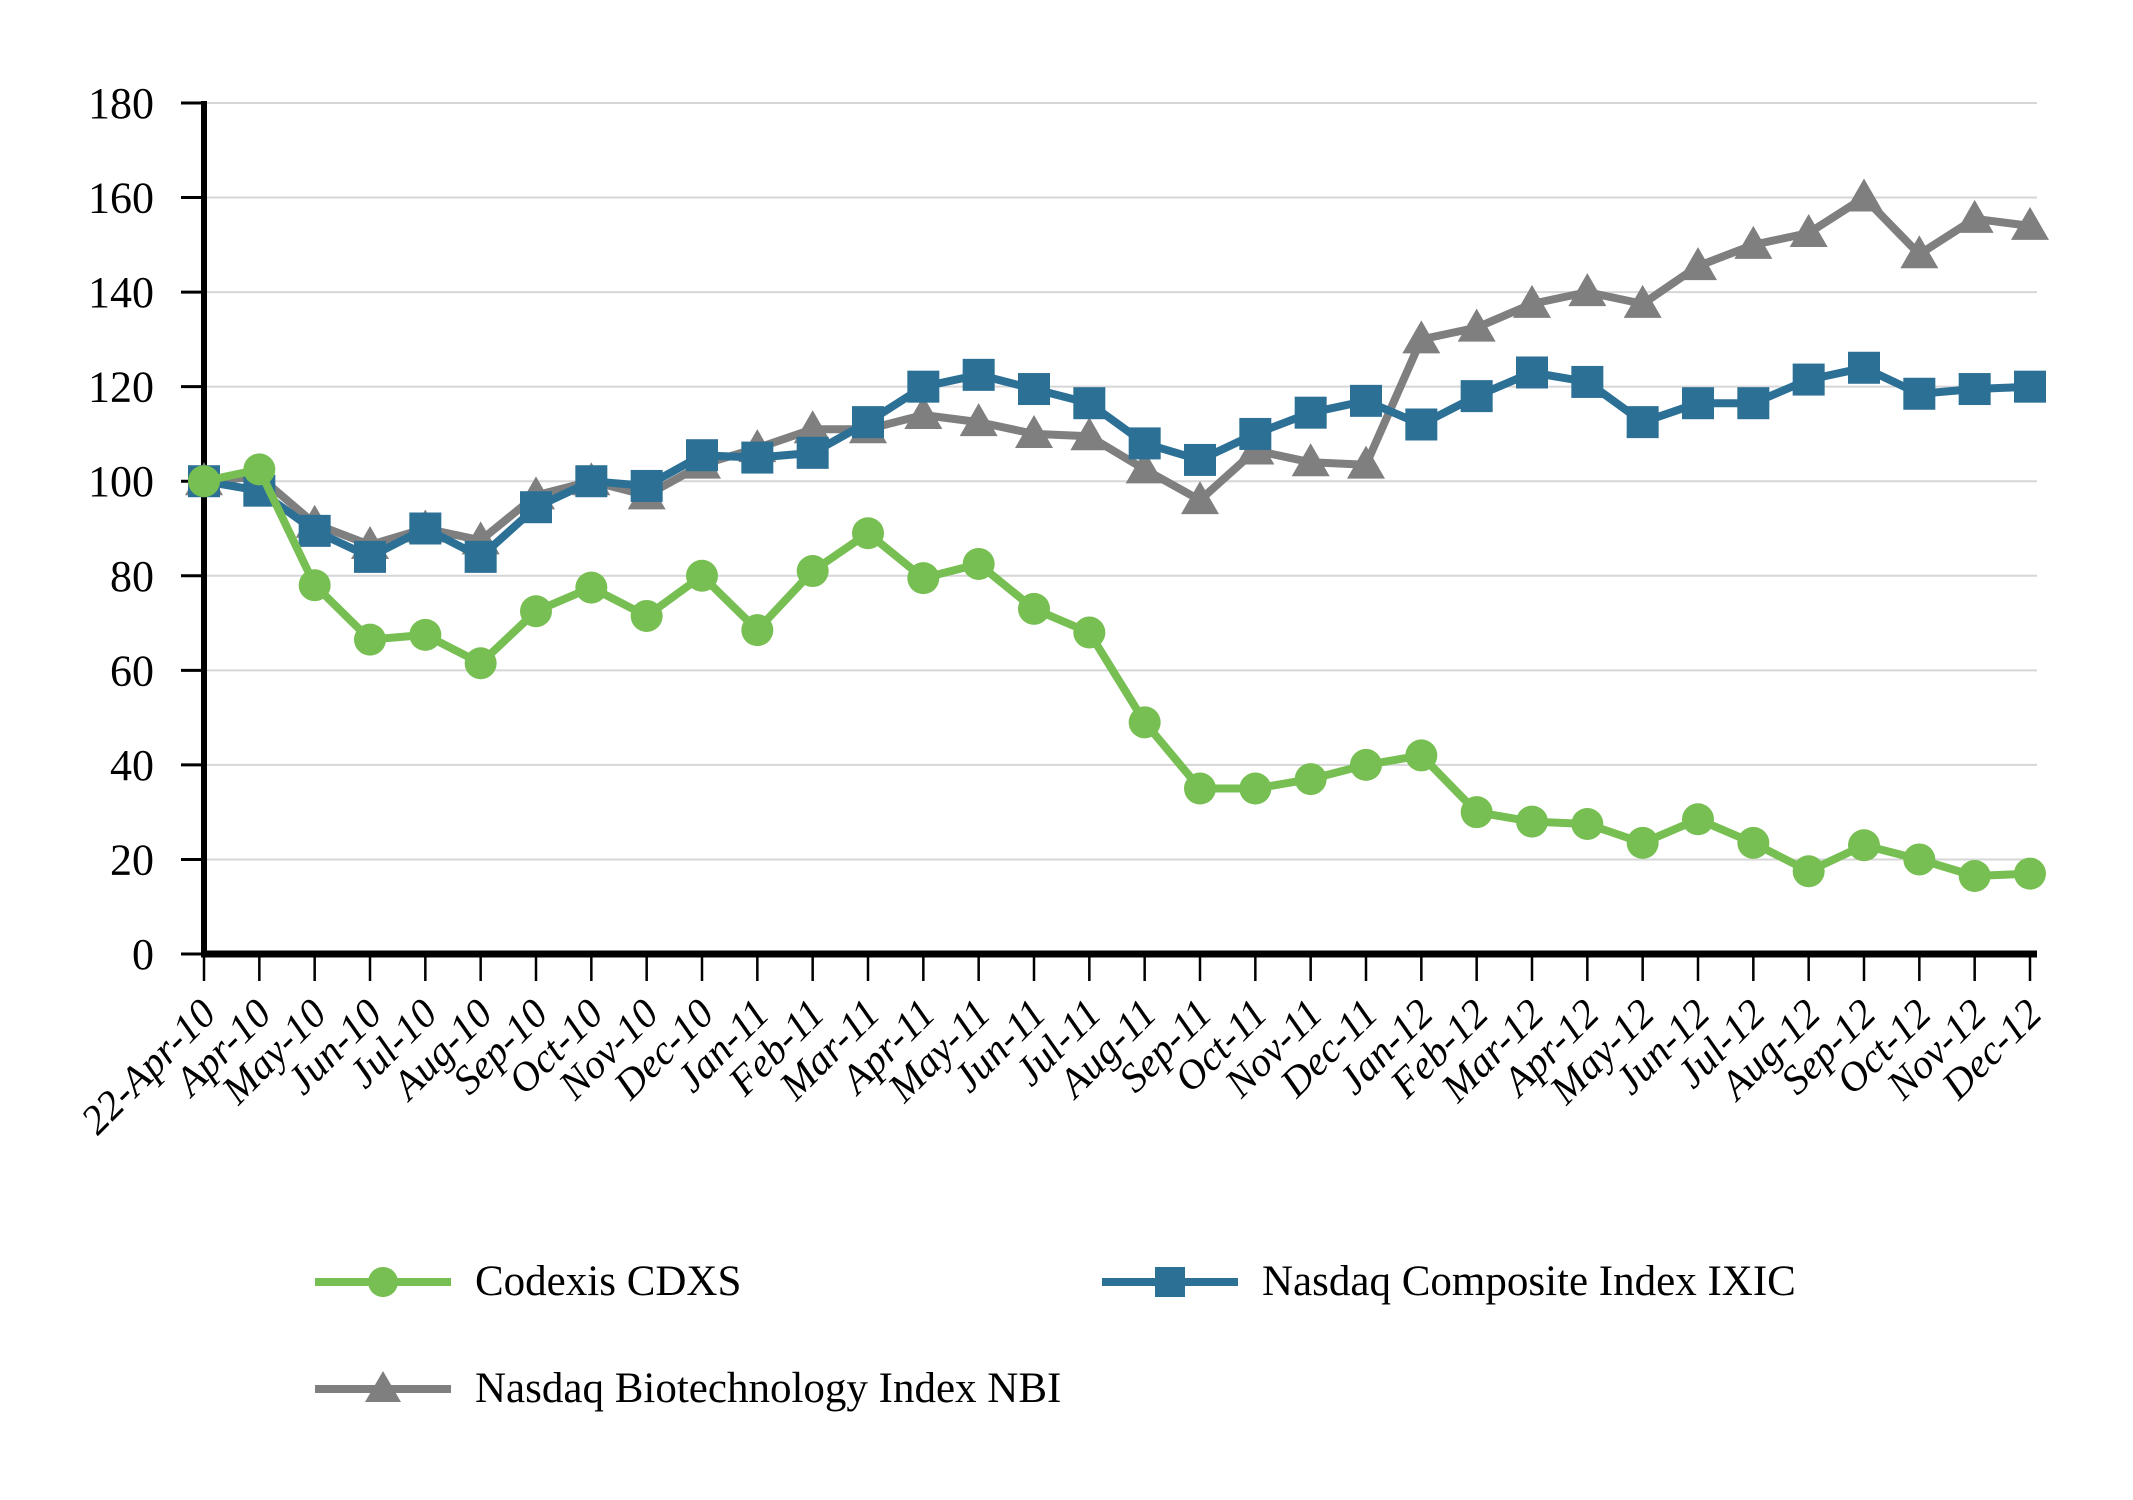 The height and width of the screenshot is (1500, 2133). Describe the element at coordinates (1117, 462) in the screenshot. I see `series-line` at that location.